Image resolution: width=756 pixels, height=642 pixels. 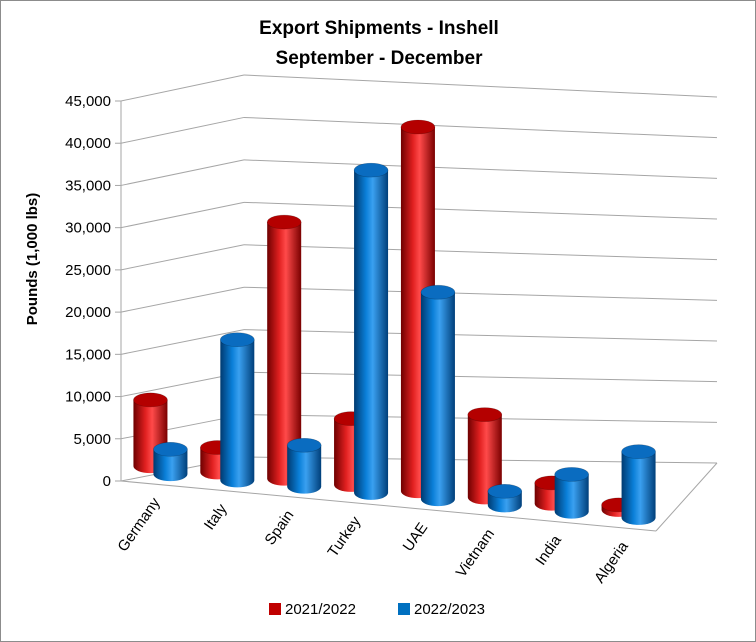 I want to click on bar-algeria-series2, so click(x=638, y=484).